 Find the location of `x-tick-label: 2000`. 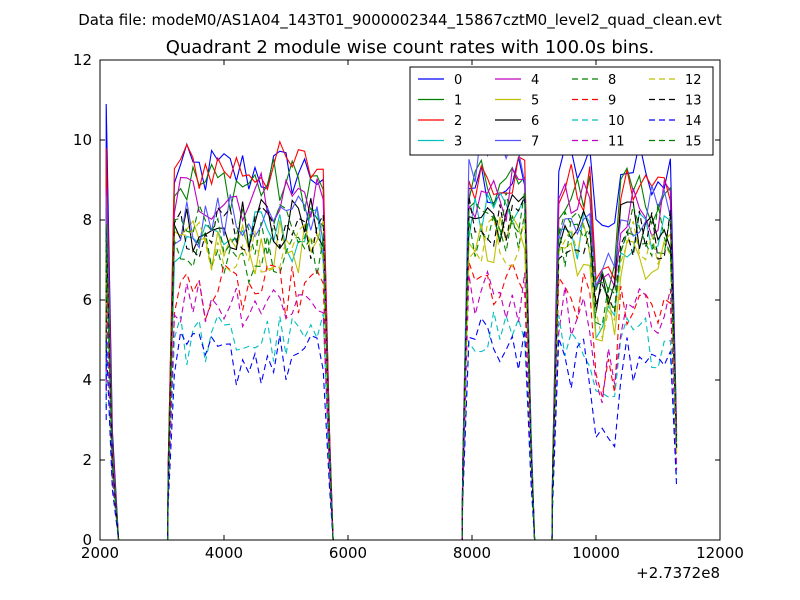

x-tick-label: 2000 is located at coordinates (100, 553).